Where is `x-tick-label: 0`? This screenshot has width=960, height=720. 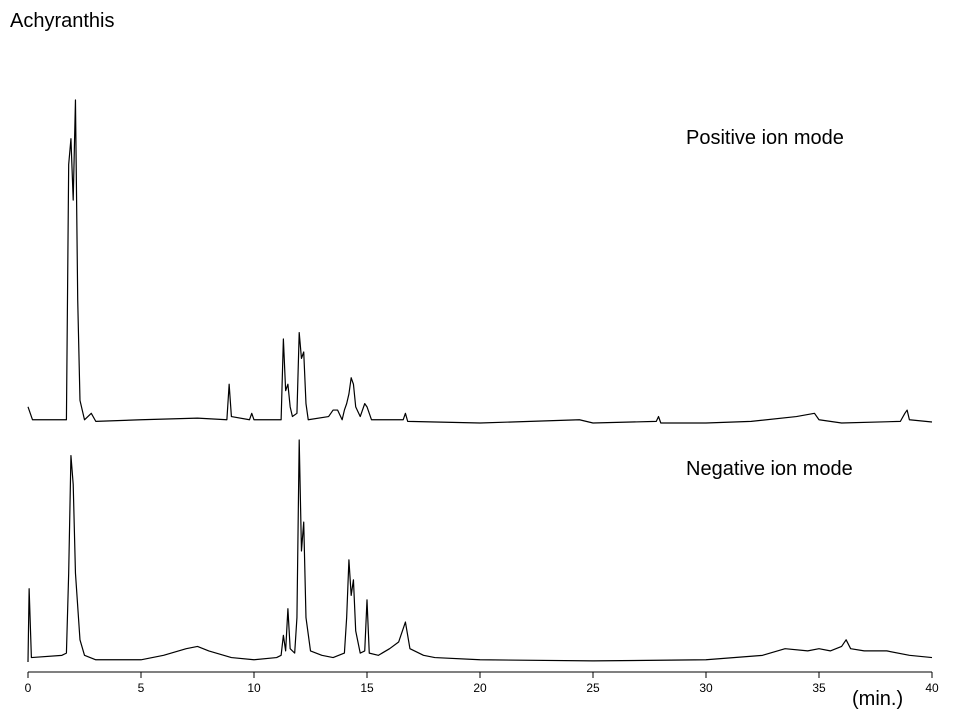 x-tick-label: 0 is located at coordinates (28, 688).